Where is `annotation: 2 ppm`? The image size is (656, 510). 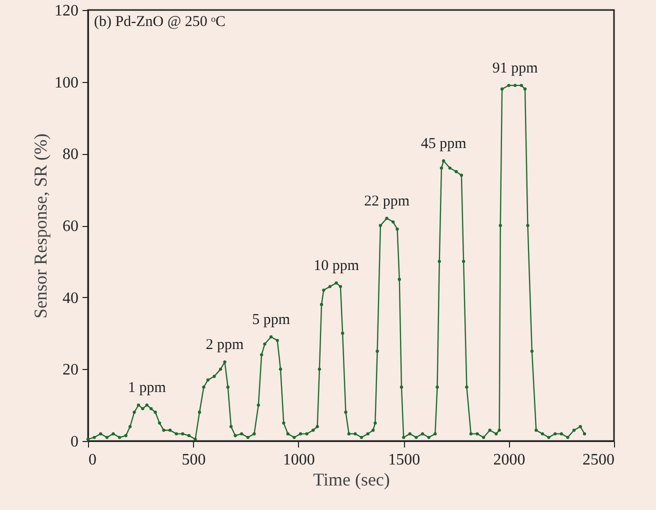
annotation: 2 ppm is located at coordinates (225, 344).